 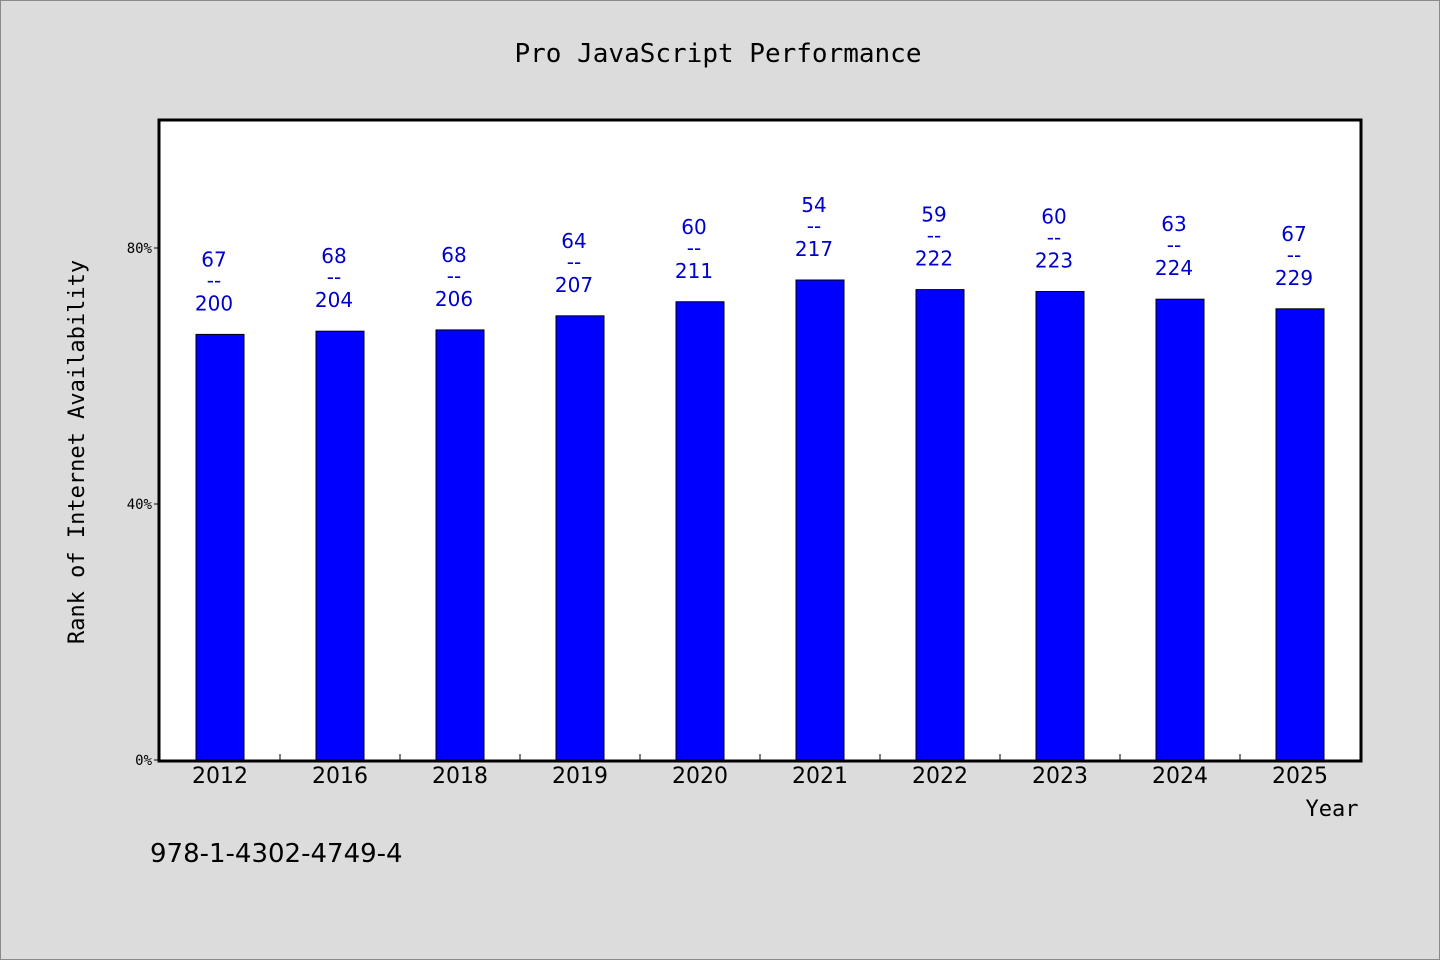 What do you see at coordinates (700, 776) in the screenshot?
I see `x-tick-label: 2020` at bounding box center [700, 776].